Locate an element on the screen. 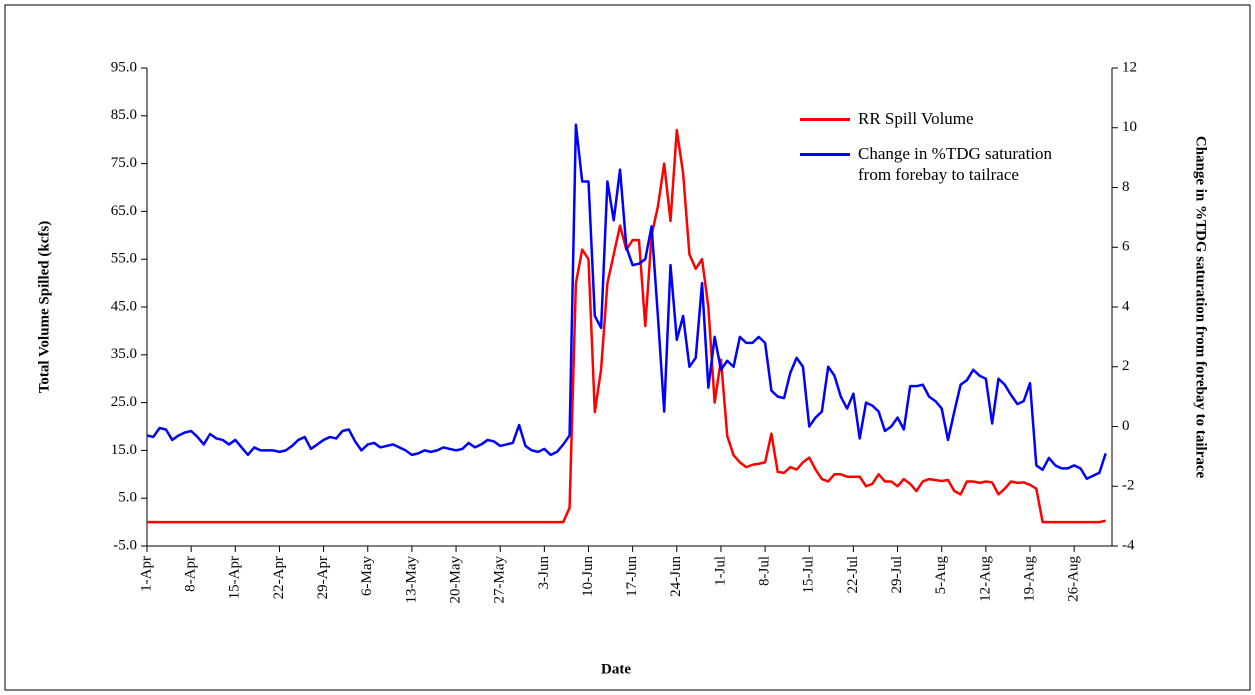  y-tick-label: 35.0 is located at coordinates (124, 354).